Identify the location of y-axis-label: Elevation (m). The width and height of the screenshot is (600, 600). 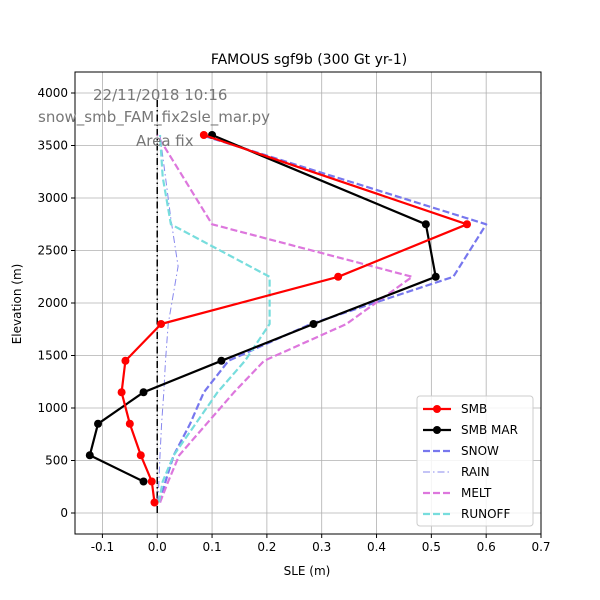
(17, 304).